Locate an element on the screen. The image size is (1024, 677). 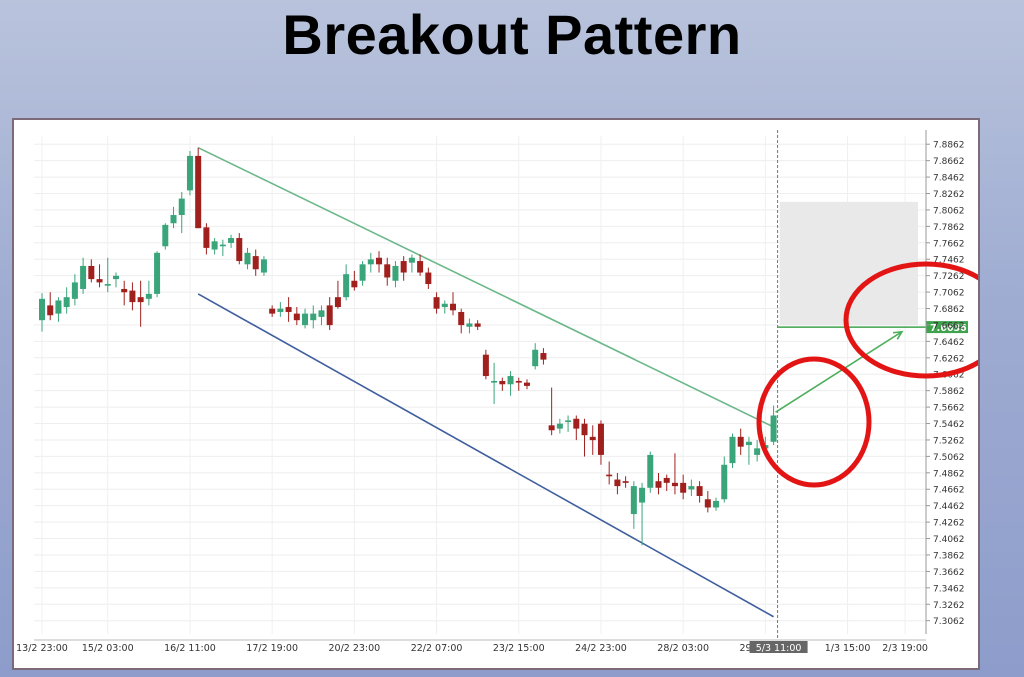
y-tick-label: 7.3862 is located at coordinates (949, 556).